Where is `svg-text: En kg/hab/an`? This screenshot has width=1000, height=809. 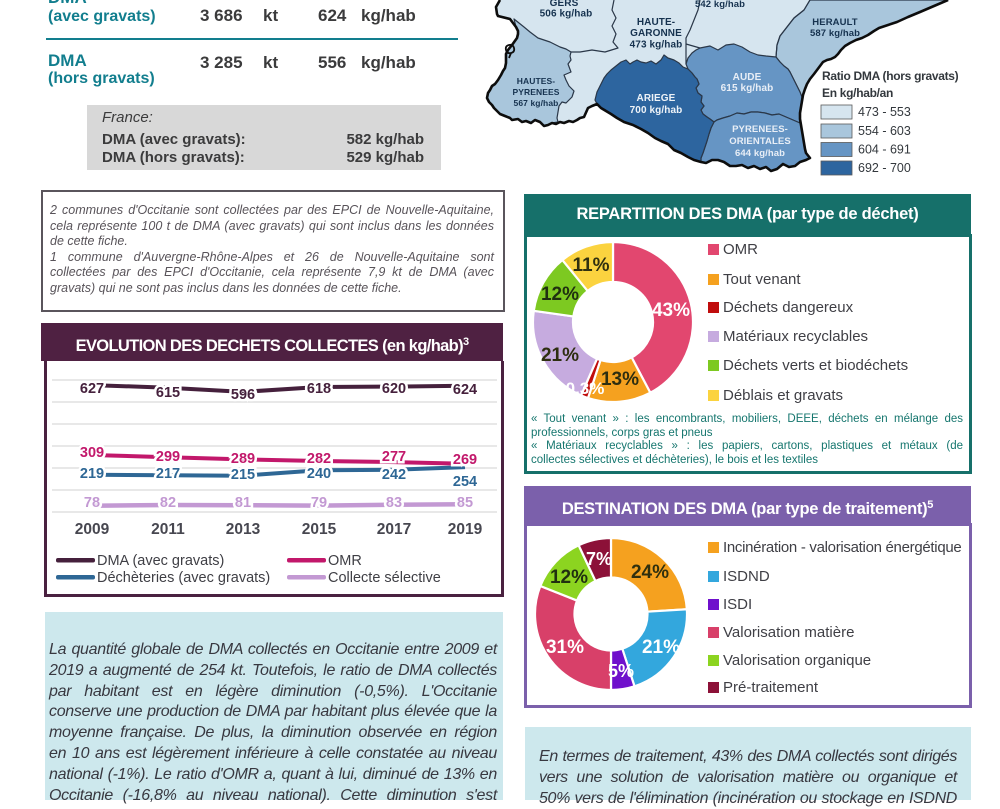 svg-text: En kg/hab/an is located at coordinates (857, 93).